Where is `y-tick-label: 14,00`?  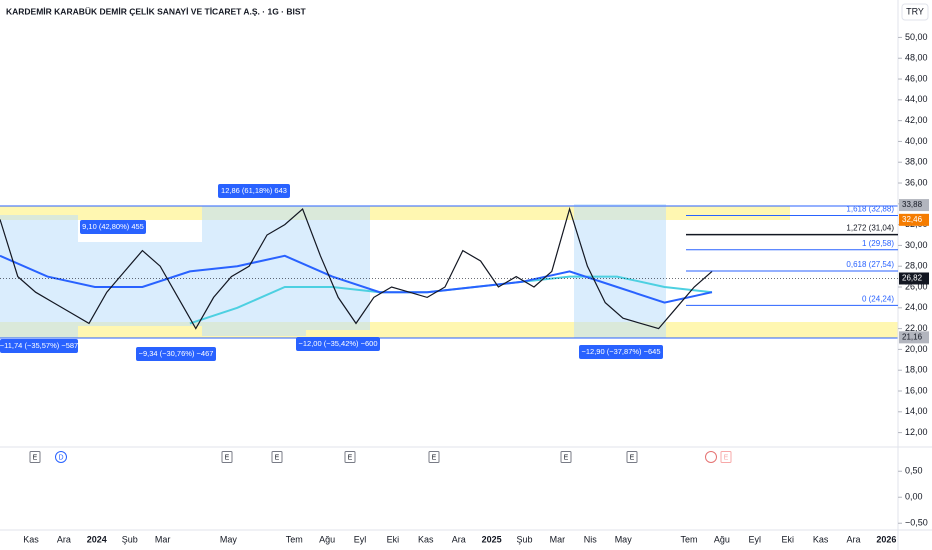 y-tick-label: 14,00 is located at coordinates (916, 411).